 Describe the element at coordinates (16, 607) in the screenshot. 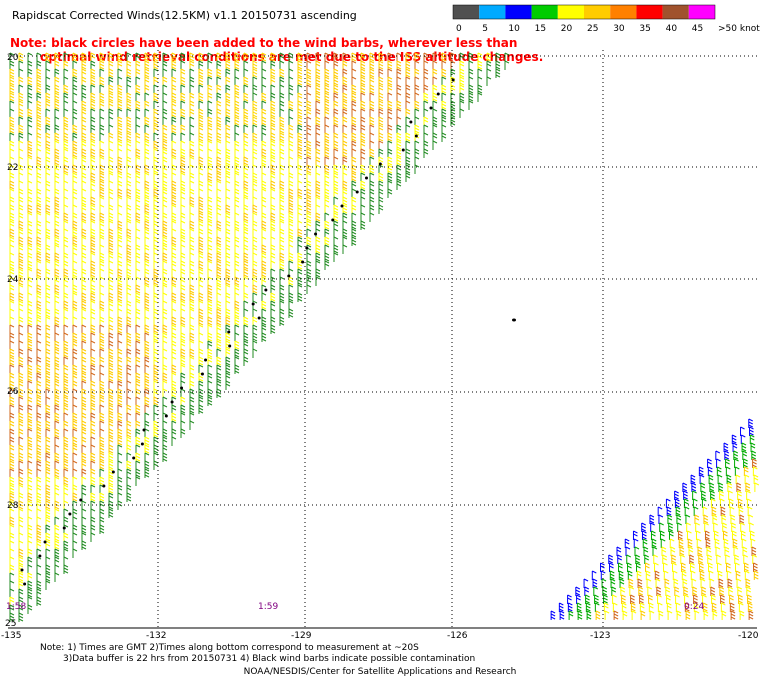

I see `time-label-left: 1:58` at that location.